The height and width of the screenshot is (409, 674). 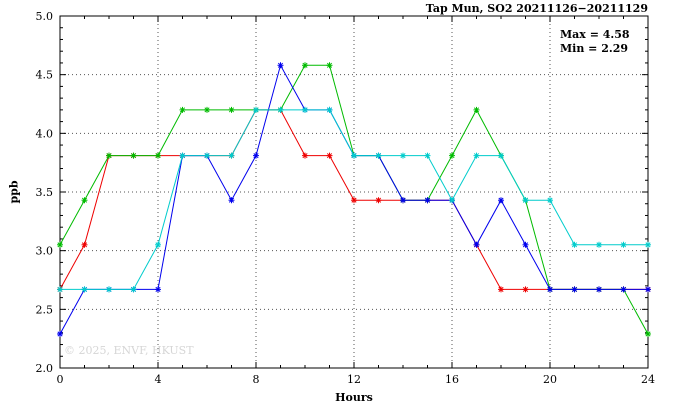 What do you see at coordinates (158, 379) in the screenshot?
I see `x-tick-label: 4` at bounding box center [158, 379].